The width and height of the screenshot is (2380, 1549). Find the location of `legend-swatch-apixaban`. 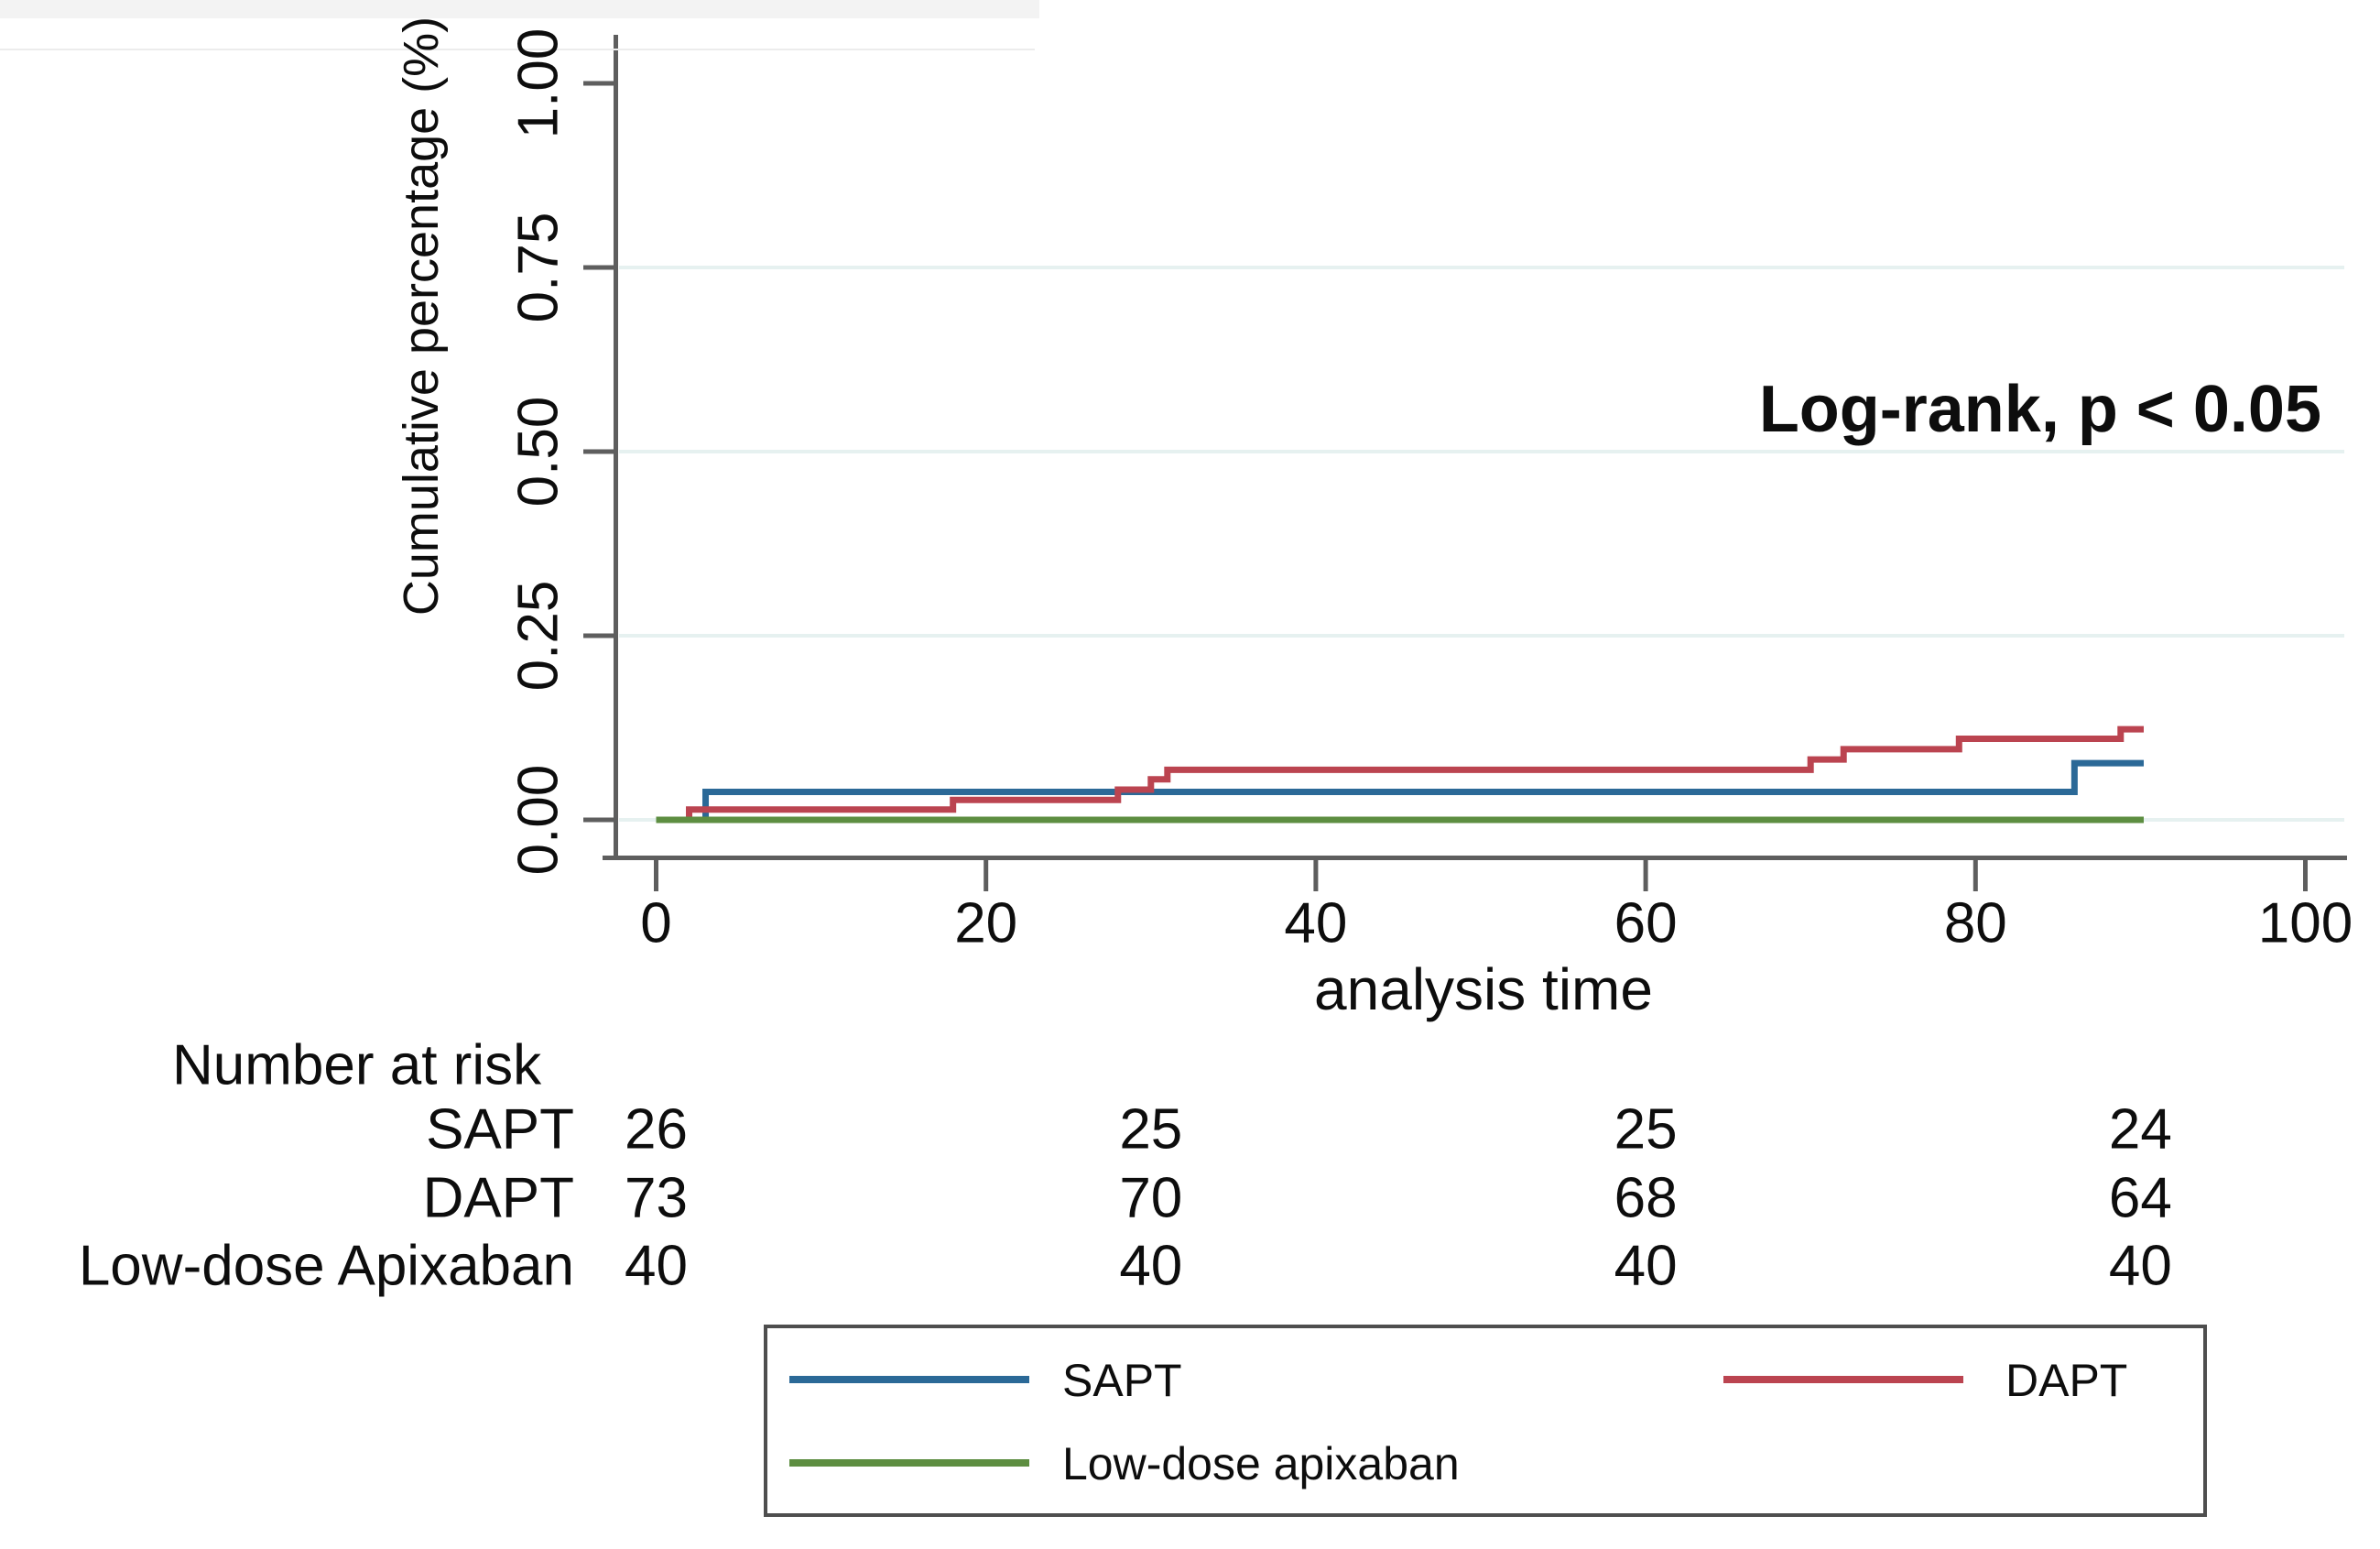

legend-swatch-apixaban is located at coordinates (909, 1463).